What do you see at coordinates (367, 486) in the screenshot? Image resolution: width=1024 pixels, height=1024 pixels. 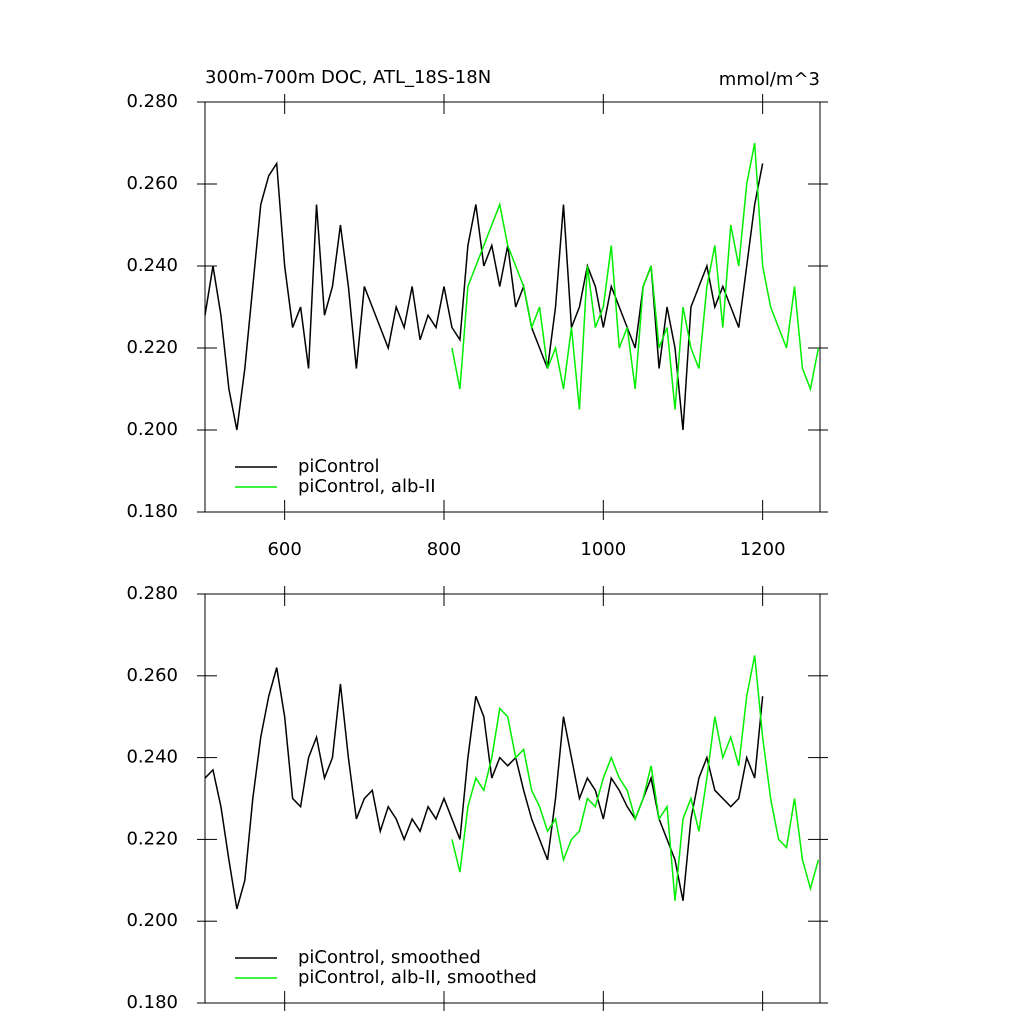 I see `legend-label: piControl, alb-II` at bounding box center [367, 486].